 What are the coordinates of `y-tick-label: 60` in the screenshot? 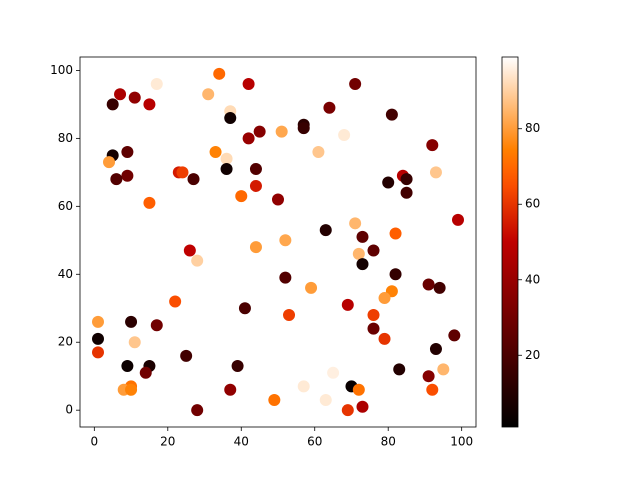 It's located at (65, 206).